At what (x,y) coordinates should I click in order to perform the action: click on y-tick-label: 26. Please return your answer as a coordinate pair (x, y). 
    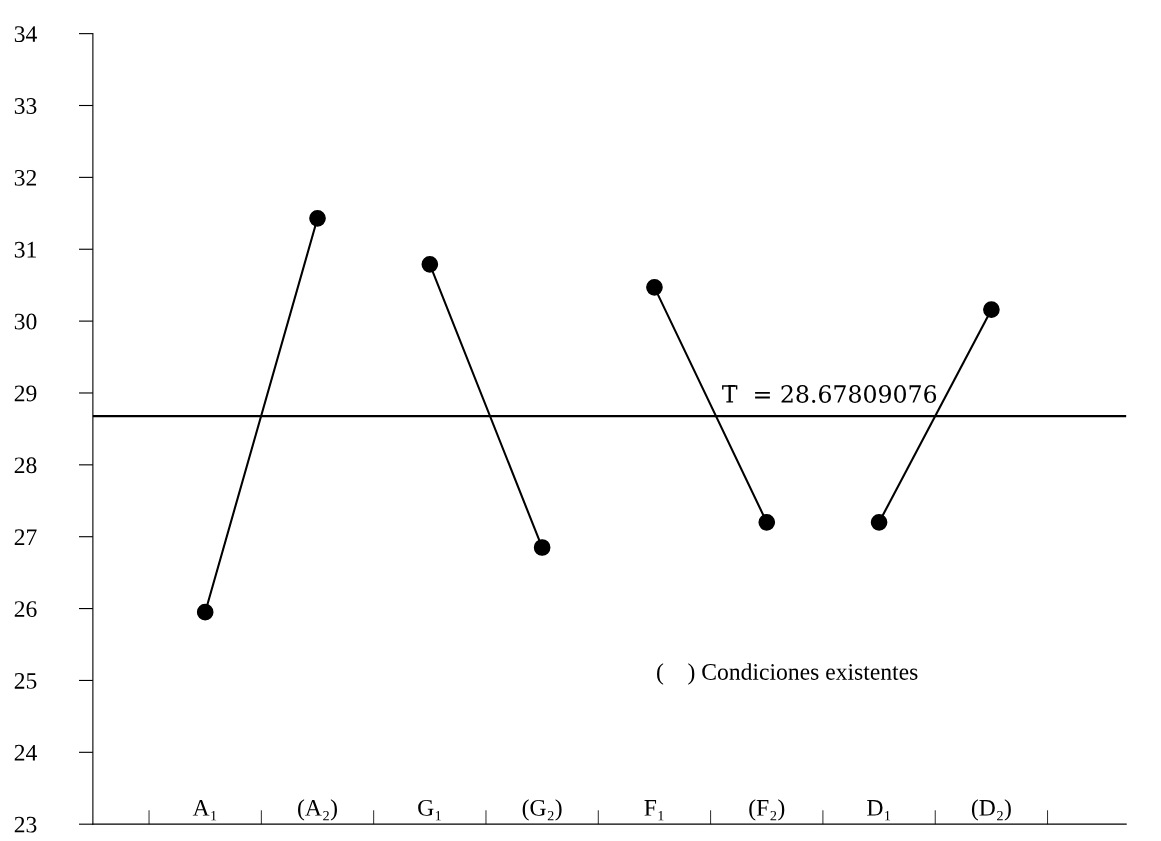
    Looking at the image, I should click on (25, 609).